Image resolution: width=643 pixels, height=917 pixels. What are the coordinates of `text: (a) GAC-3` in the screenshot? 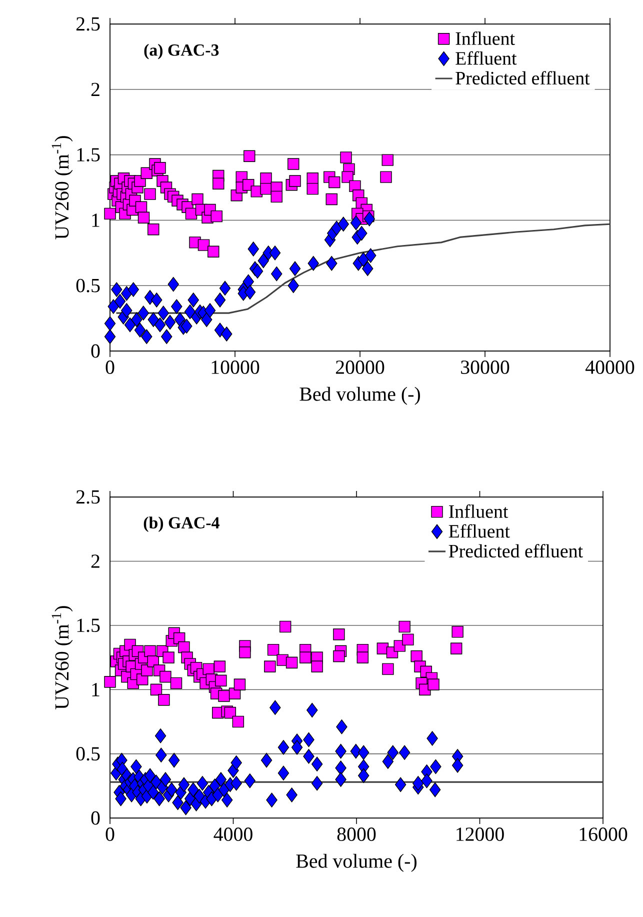 It's located at (181, 52).